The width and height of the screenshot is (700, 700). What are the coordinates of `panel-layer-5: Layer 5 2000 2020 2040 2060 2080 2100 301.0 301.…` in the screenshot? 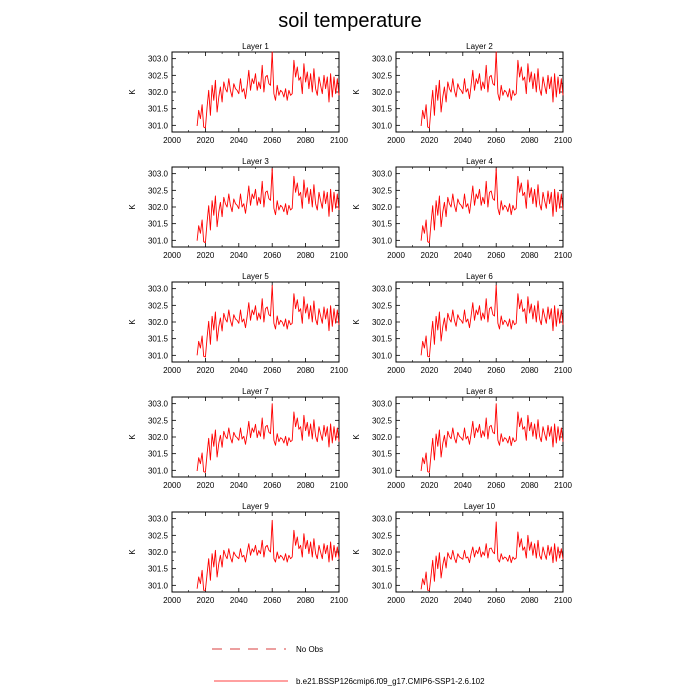 It's located at (238, 323).